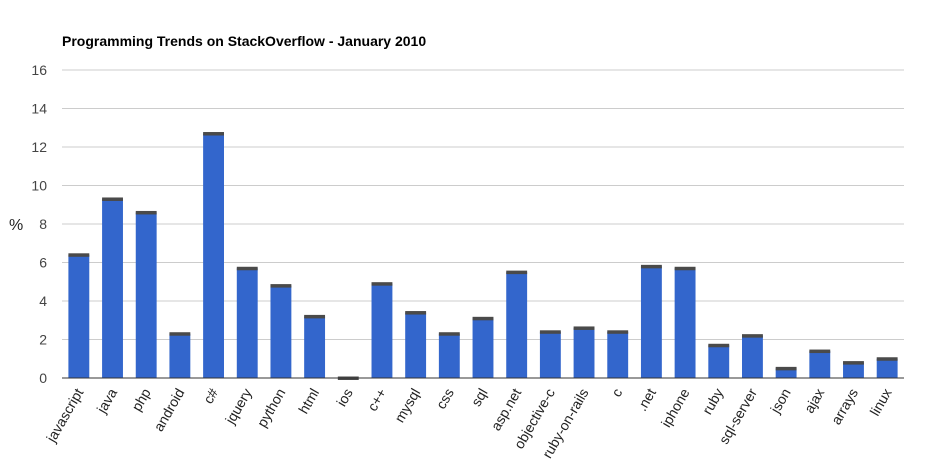 The image size is (935, 470). I want to click on y-tick-label: 4, so click(43, 301).